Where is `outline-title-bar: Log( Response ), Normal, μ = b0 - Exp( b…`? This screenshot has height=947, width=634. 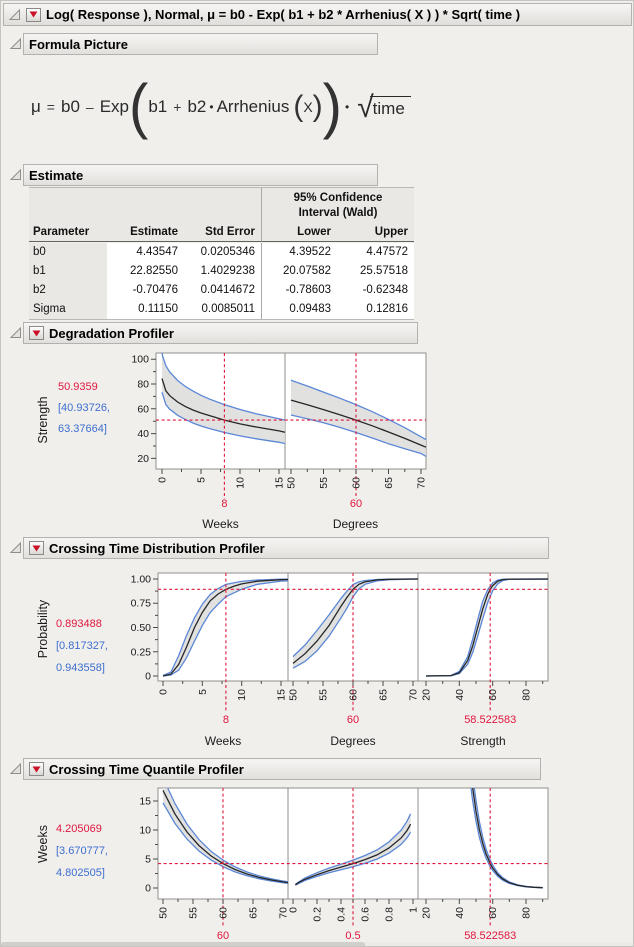
outline-title-bar: Log( Response ), Normal, μ = b0 - Exp( b… is located at coordinates (317, 14).